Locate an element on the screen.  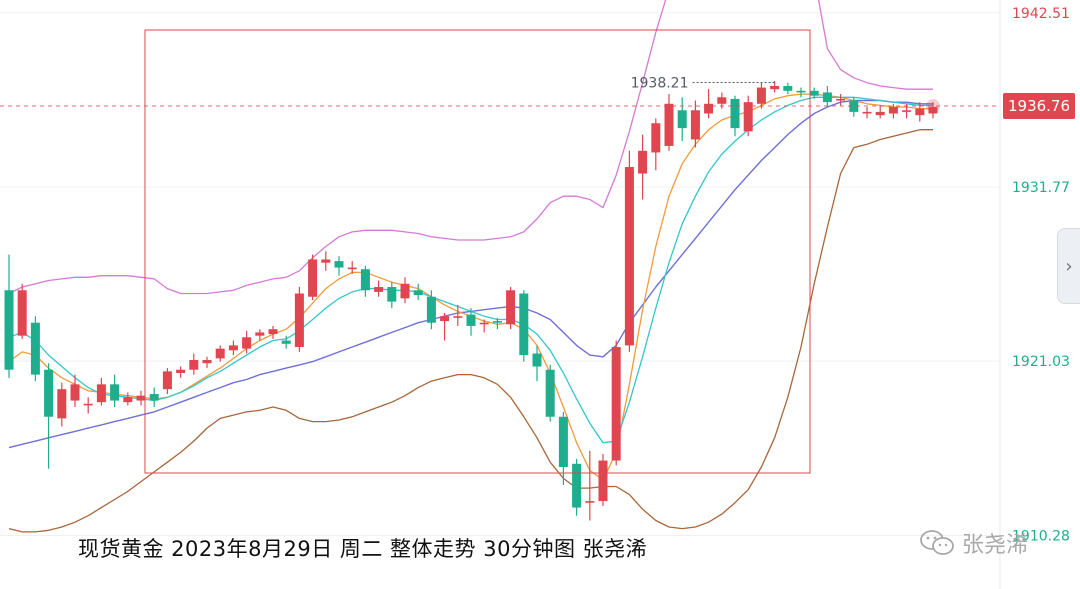
chart-caption: 现货黄金 2023年8月29日 周二 整体走势 30分钟图 张尧浠 is located at coordinates (363, 549).